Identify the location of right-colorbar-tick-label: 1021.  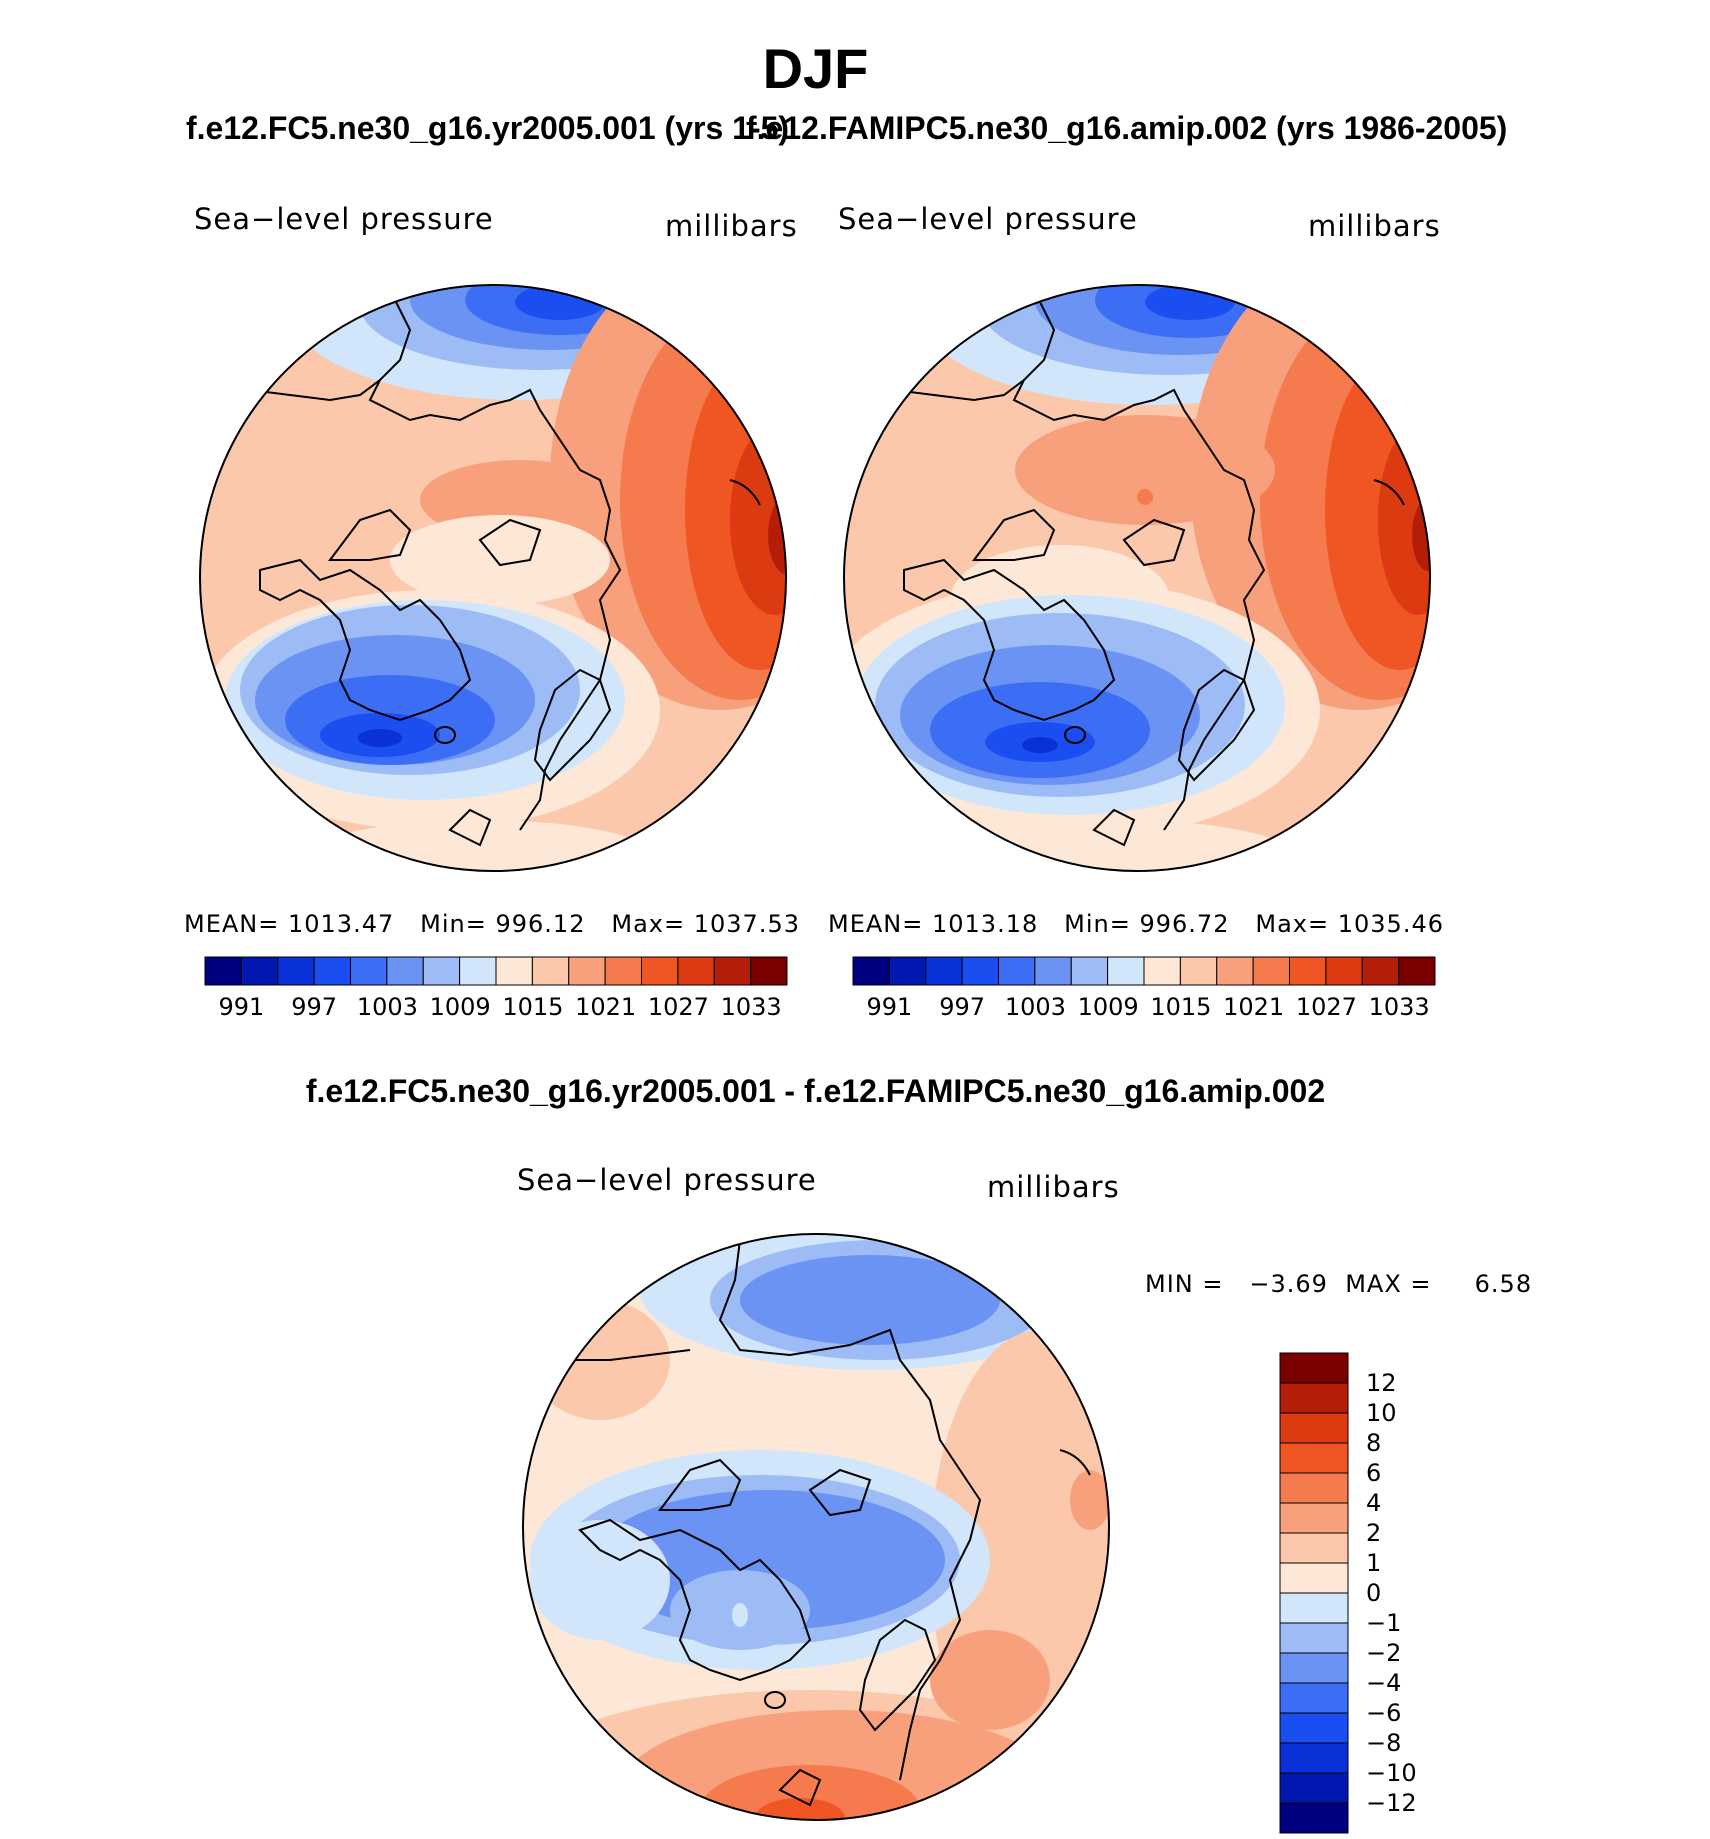
(1254, 1007).